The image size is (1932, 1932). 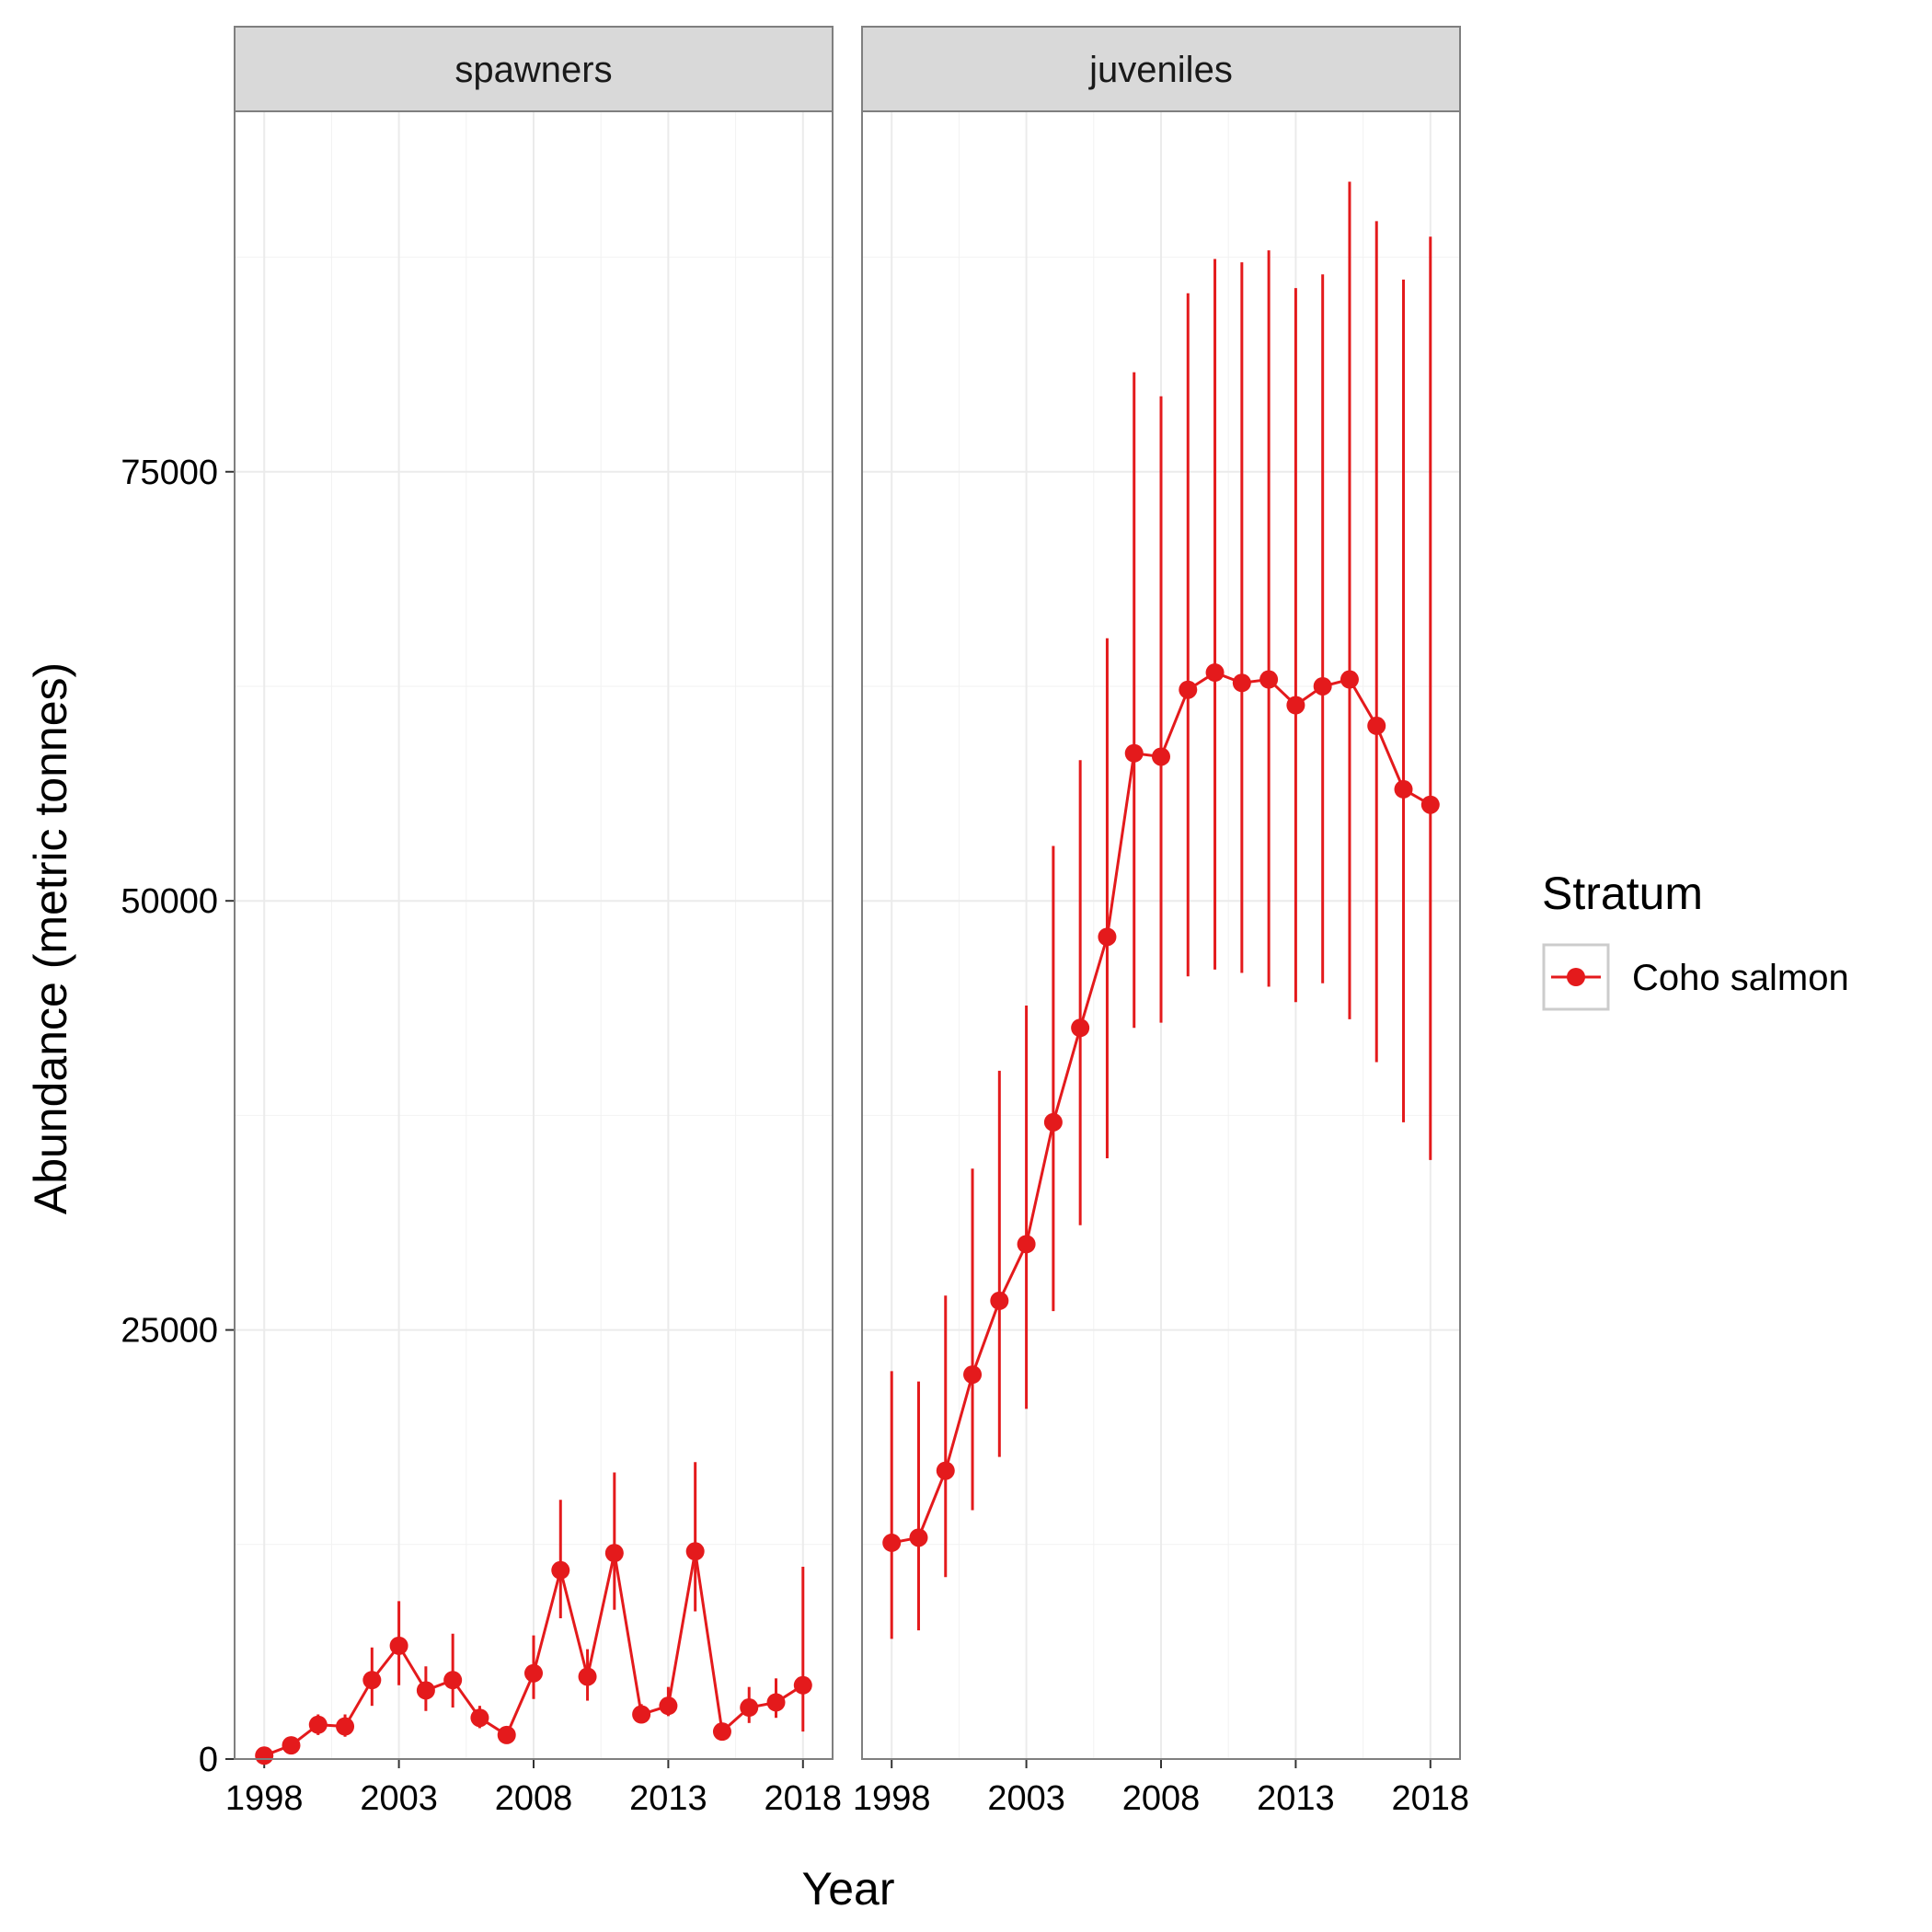 I want to click on strip-label: juveniles, so click(x=1160, y=70).